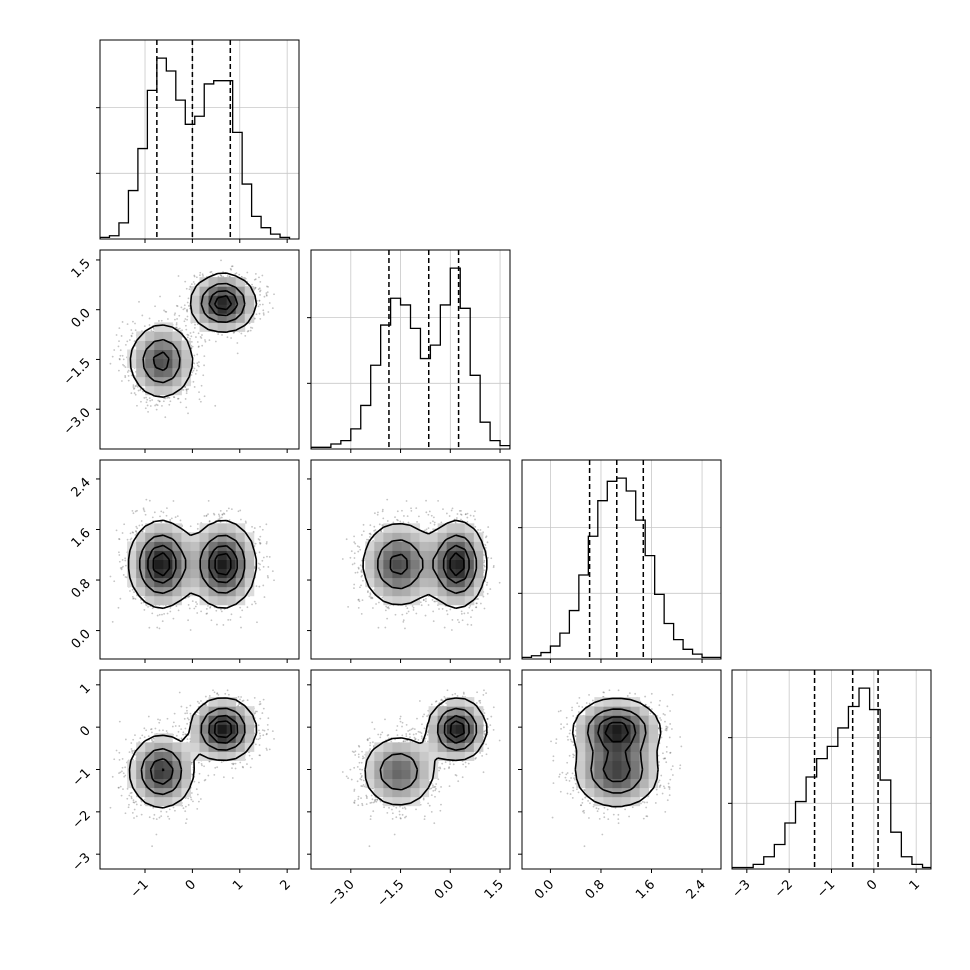  Describe the element at coordinates (77, 372) in the screenshot. I see `y-tick-label: −1.5` at that location.